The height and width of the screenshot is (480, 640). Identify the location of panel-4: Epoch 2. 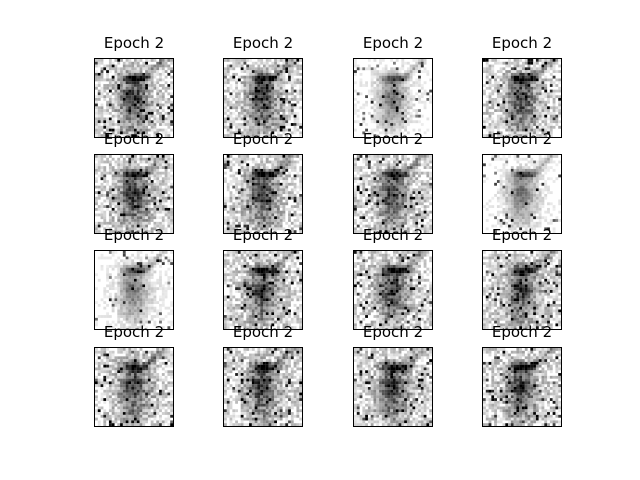
(522, 86).